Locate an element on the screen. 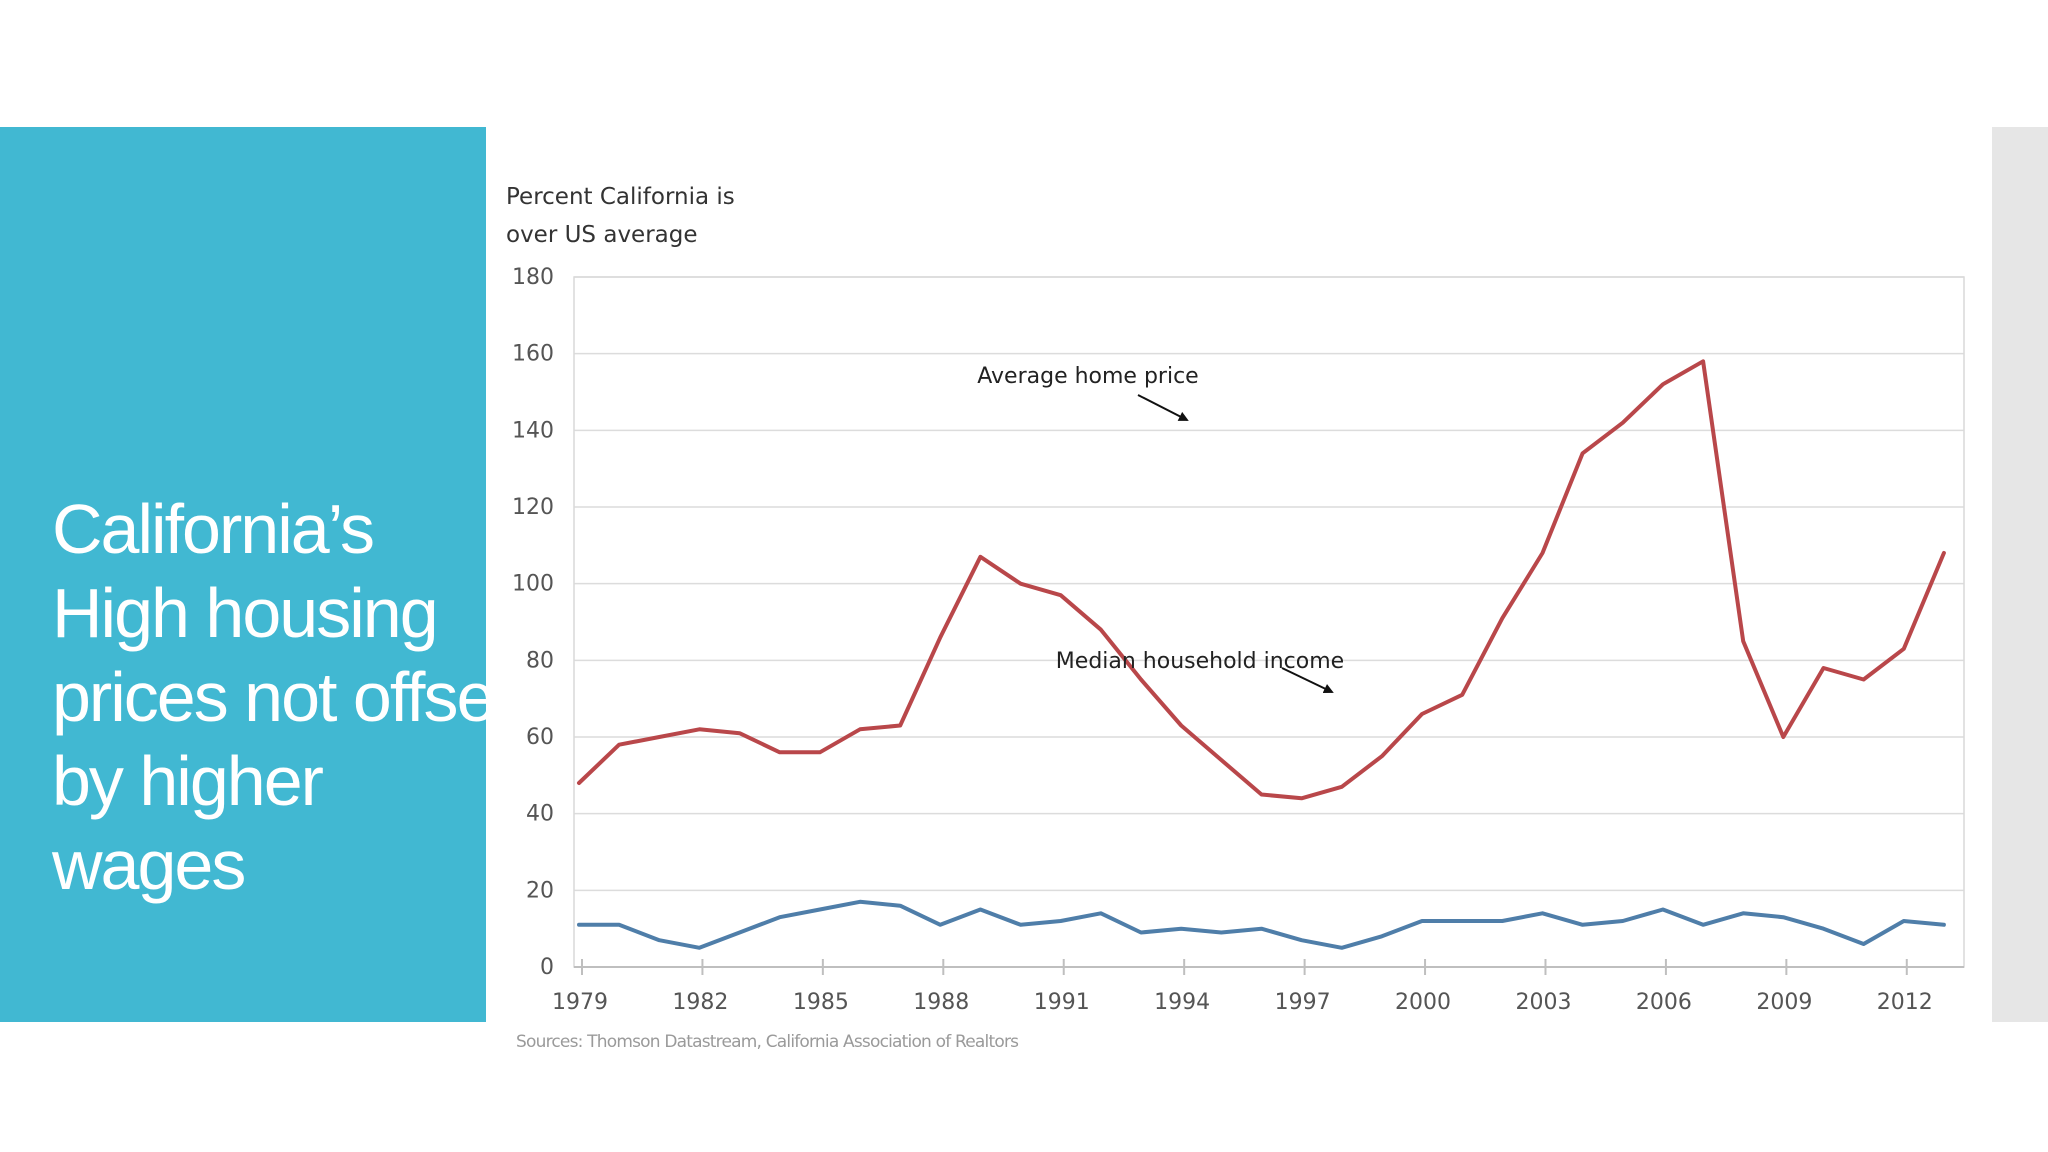  y-tick-label: 180 is located at coordinates (533, 277).